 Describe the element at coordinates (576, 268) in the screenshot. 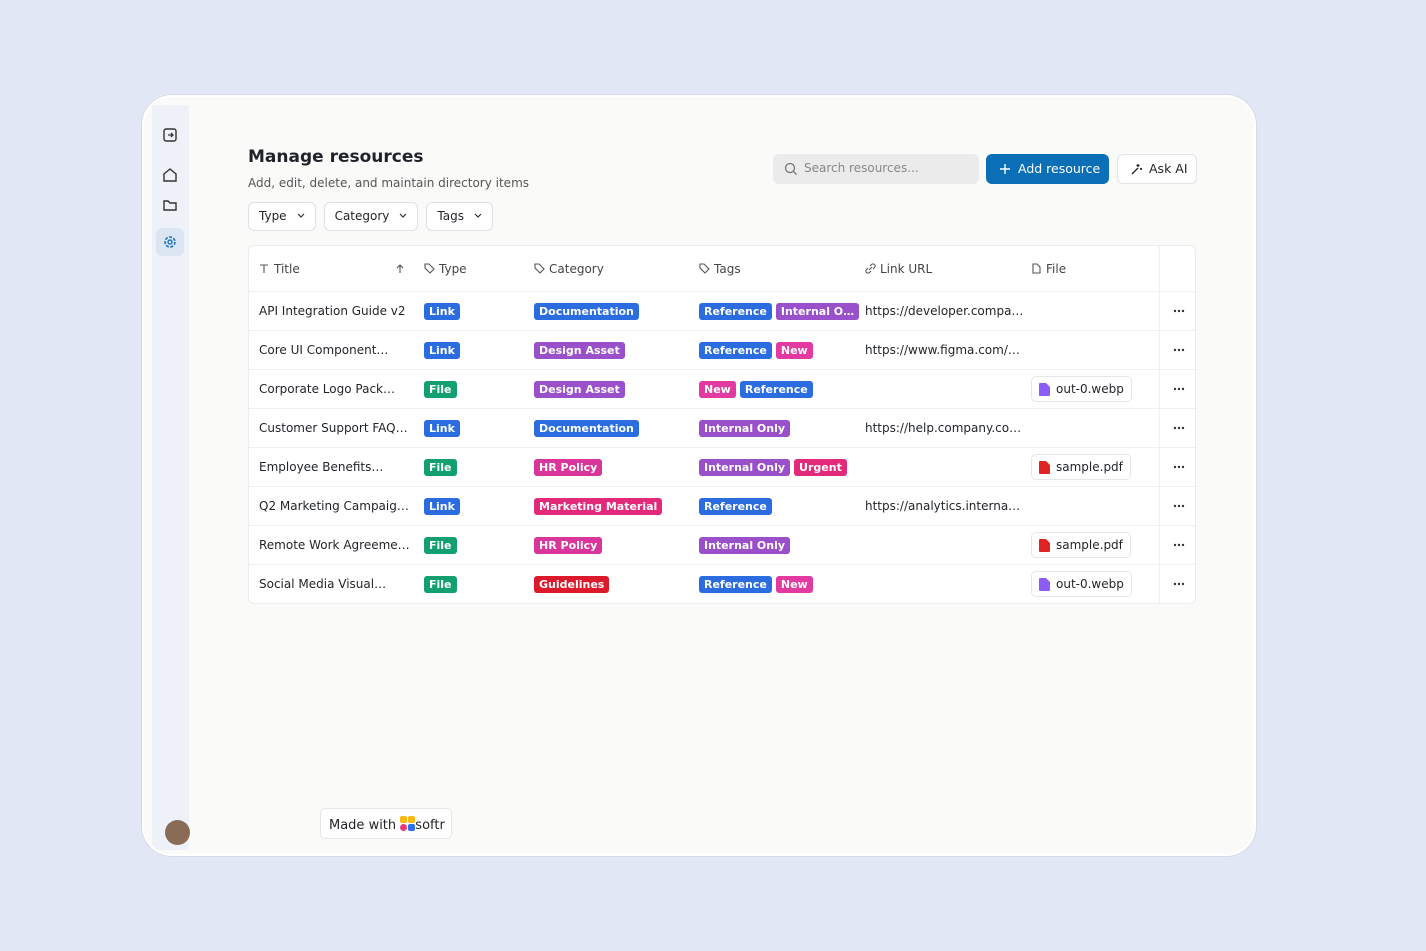

I see `column-label: Category` at that location.